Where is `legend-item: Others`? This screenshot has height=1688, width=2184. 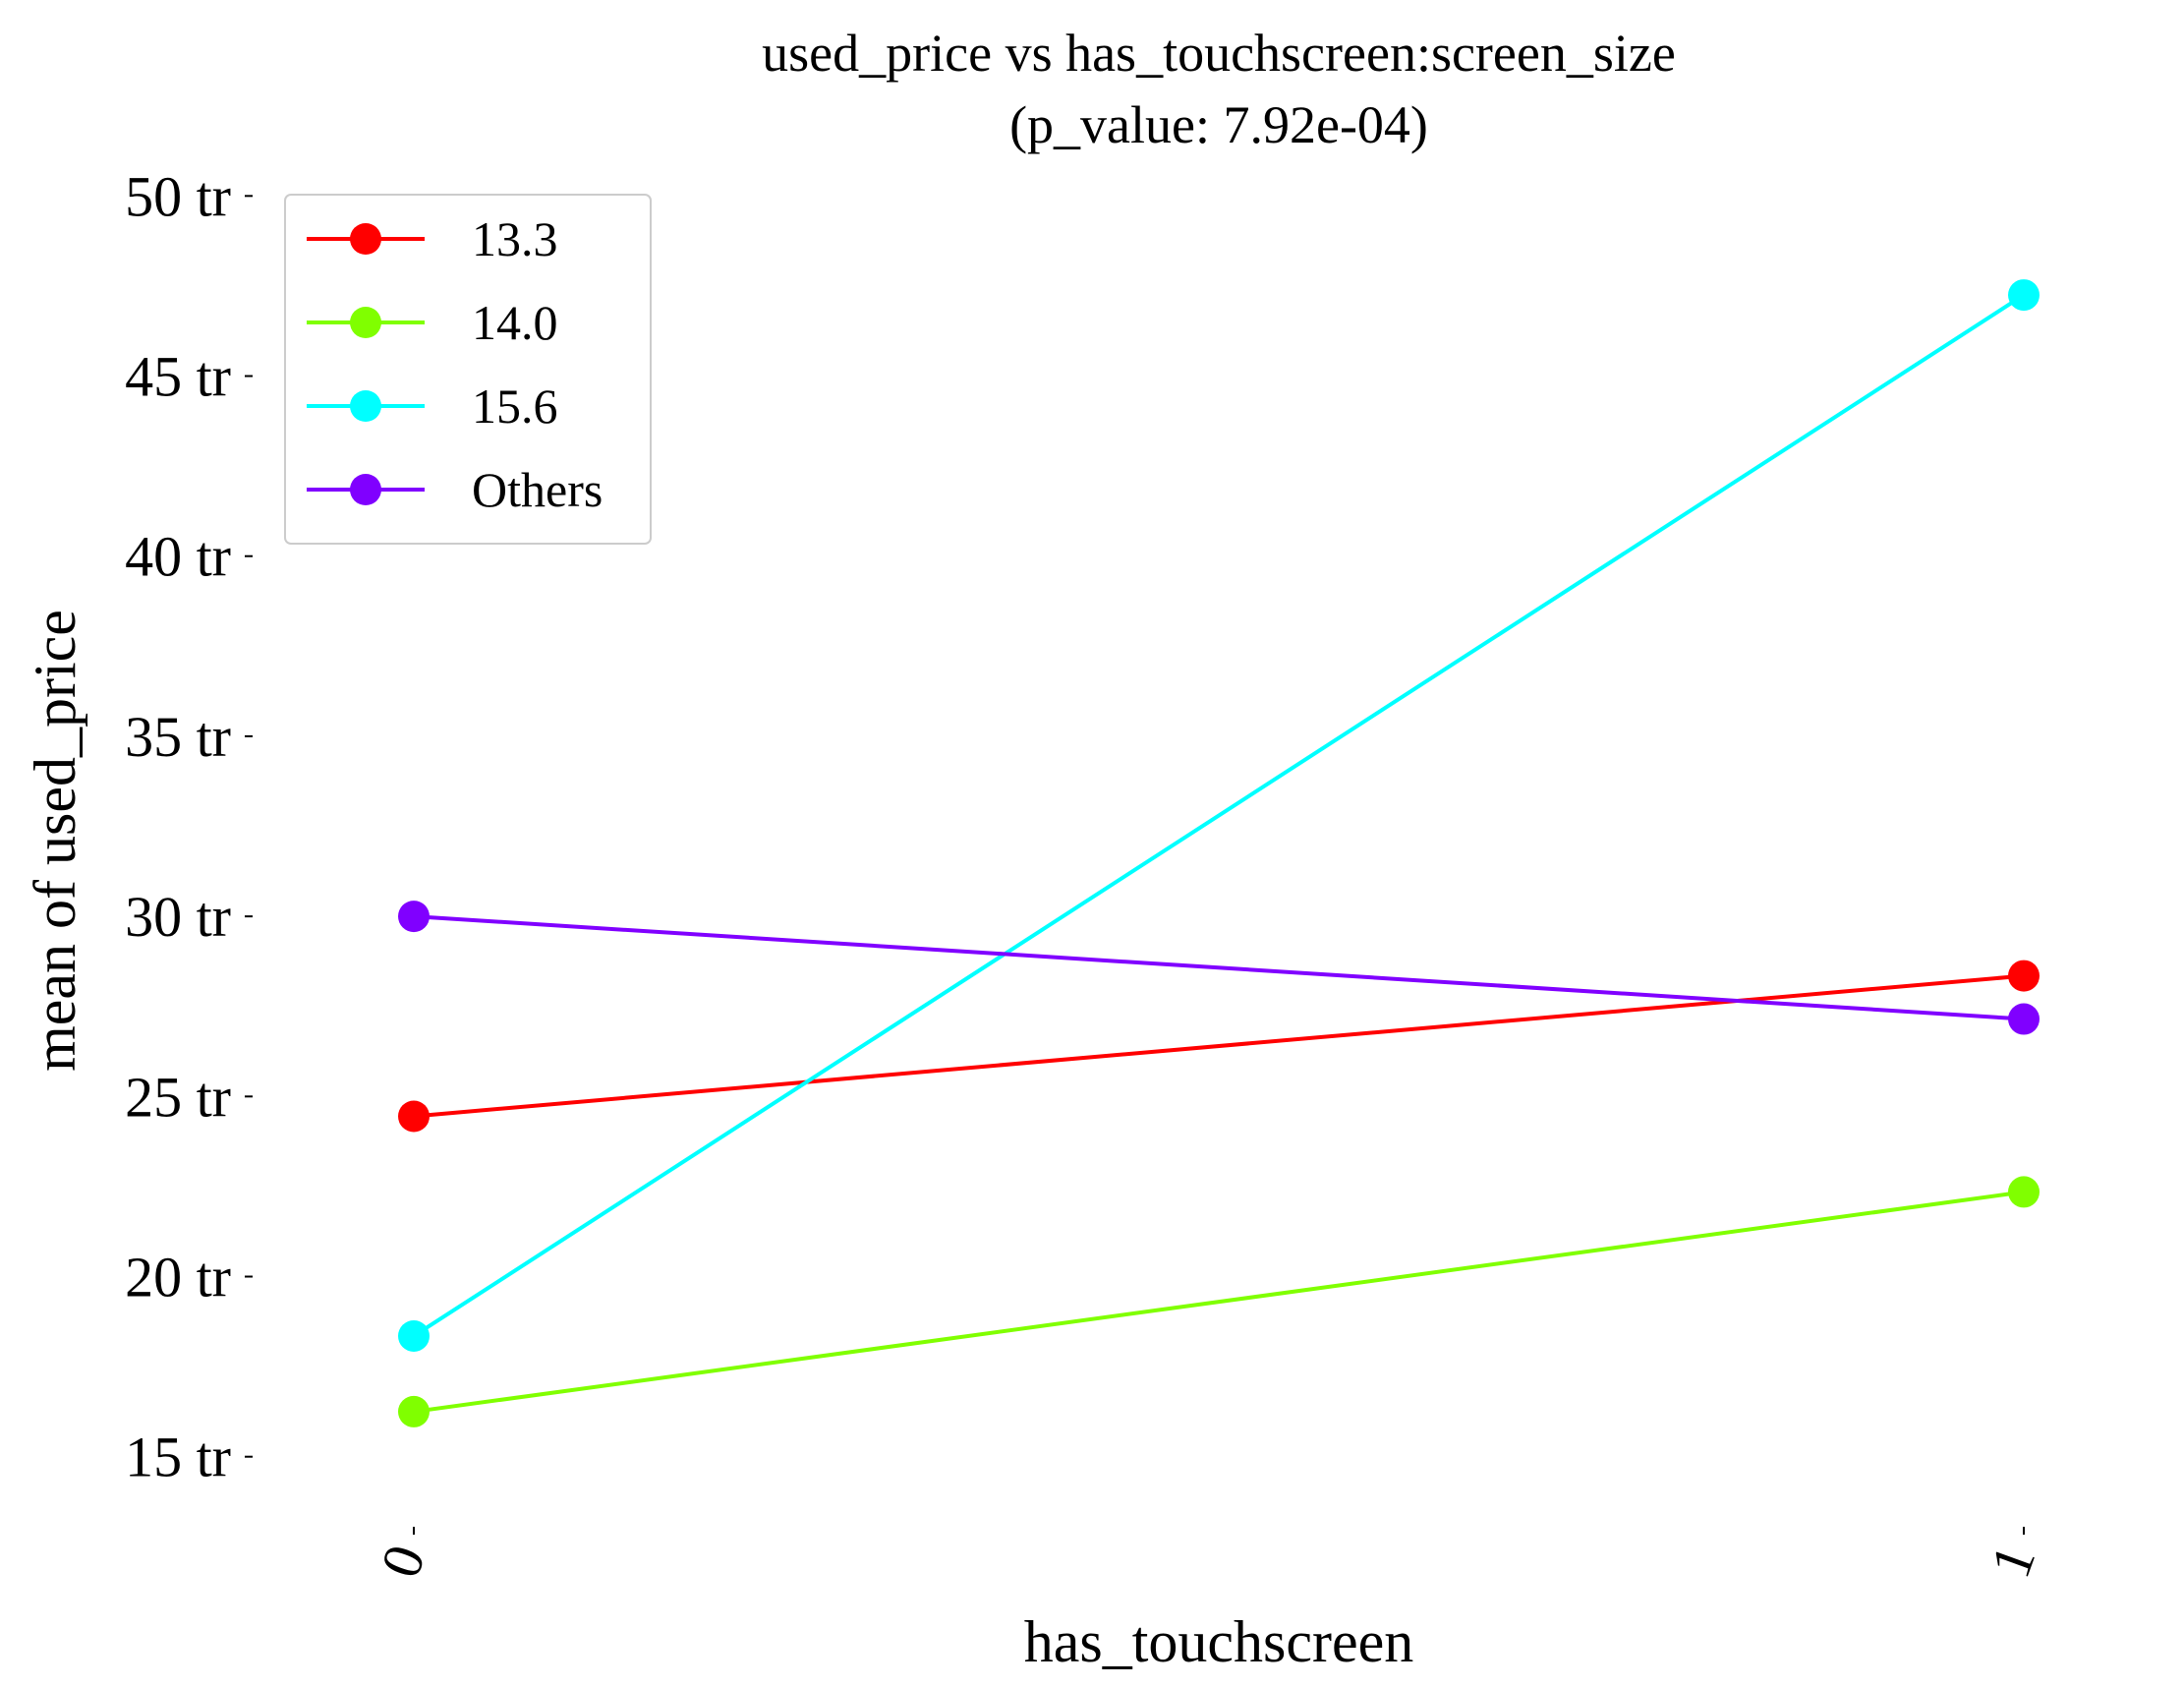 legend-item: Others is located at coordinates (455, 489).